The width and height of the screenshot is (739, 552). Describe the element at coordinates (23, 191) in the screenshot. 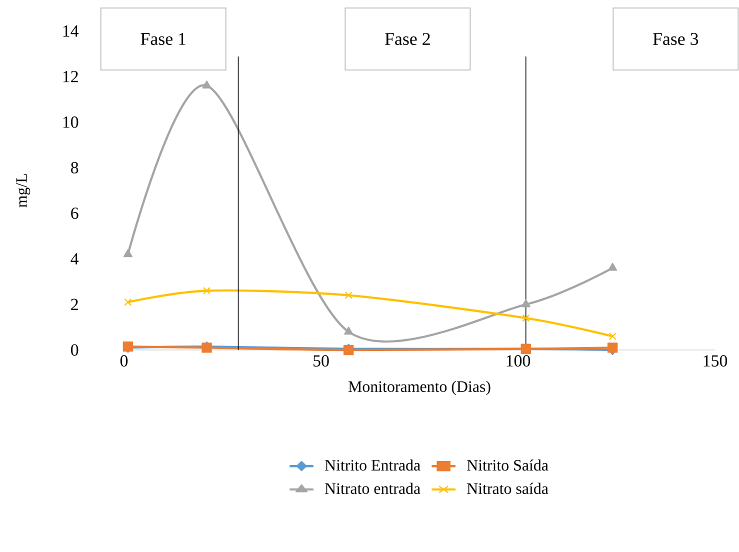

I see `y-axis-title: mg/L` at that location.